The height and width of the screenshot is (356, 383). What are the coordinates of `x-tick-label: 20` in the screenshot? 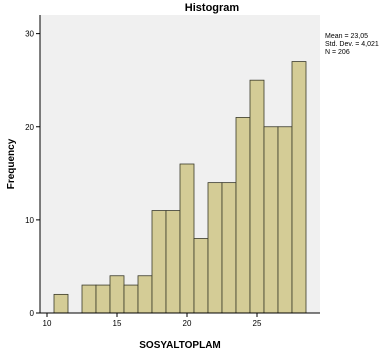 It's located at (187, 323).